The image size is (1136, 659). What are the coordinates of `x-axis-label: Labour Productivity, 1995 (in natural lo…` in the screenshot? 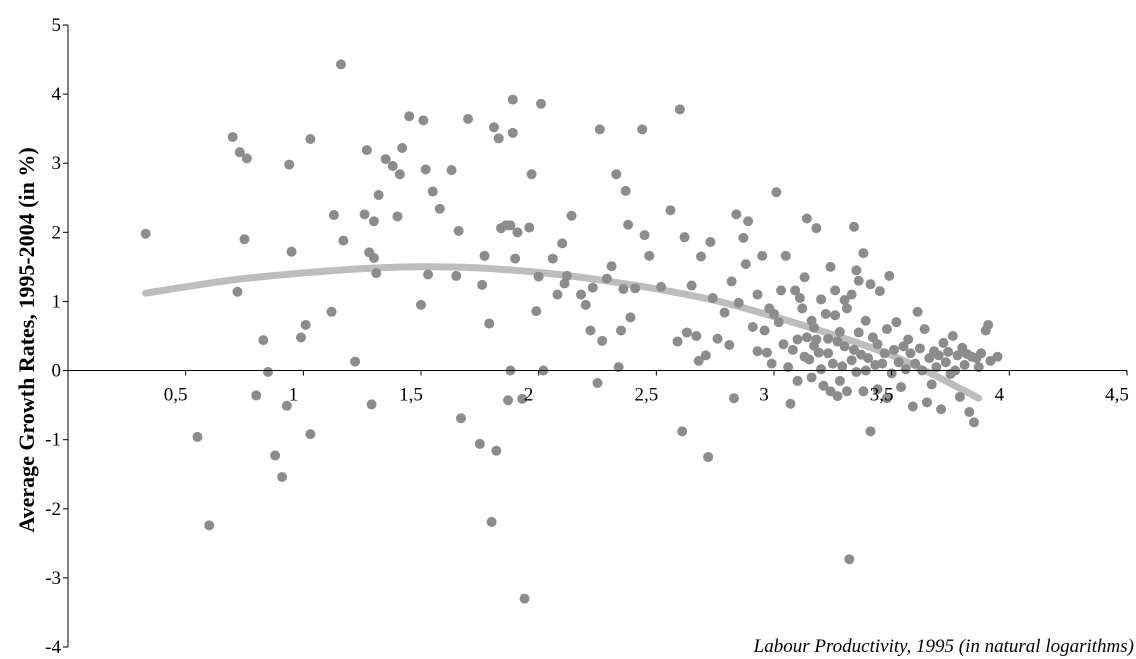 It's located at (943, 646).